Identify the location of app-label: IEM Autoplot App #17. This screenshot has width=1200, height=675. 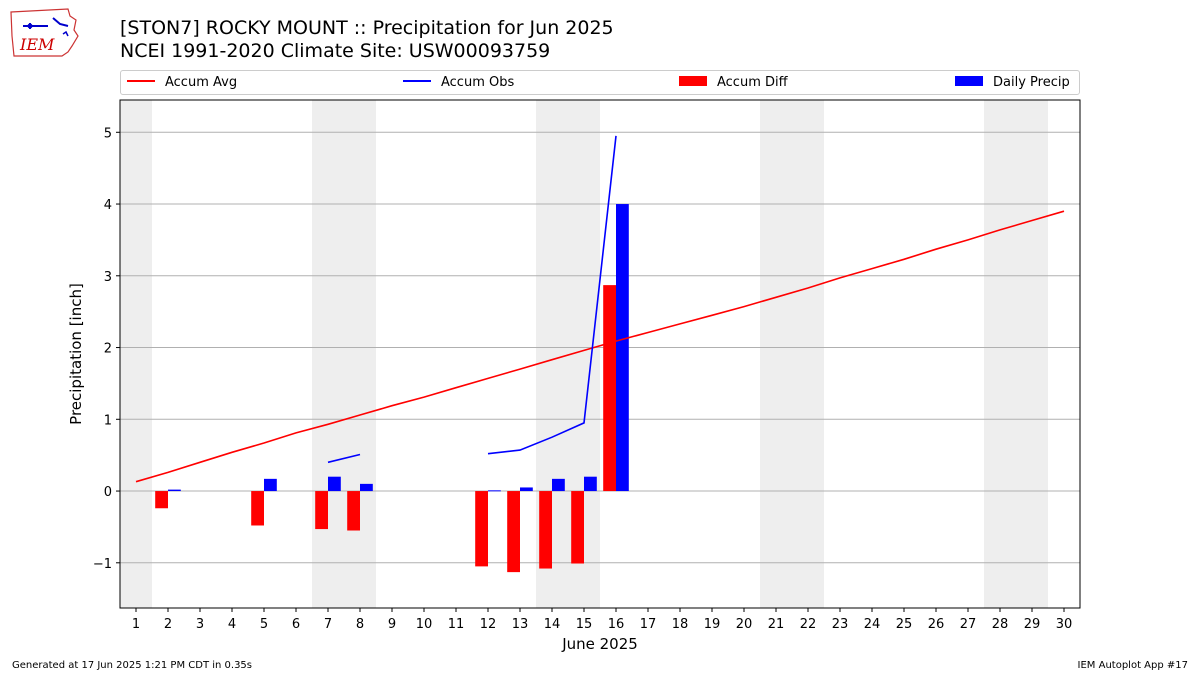
(1132, 665).